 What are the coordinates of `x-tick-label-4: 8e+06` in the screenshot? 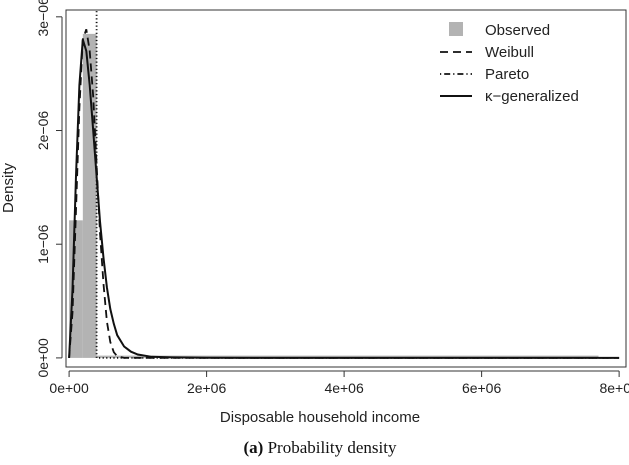 It's located at (614, 388).